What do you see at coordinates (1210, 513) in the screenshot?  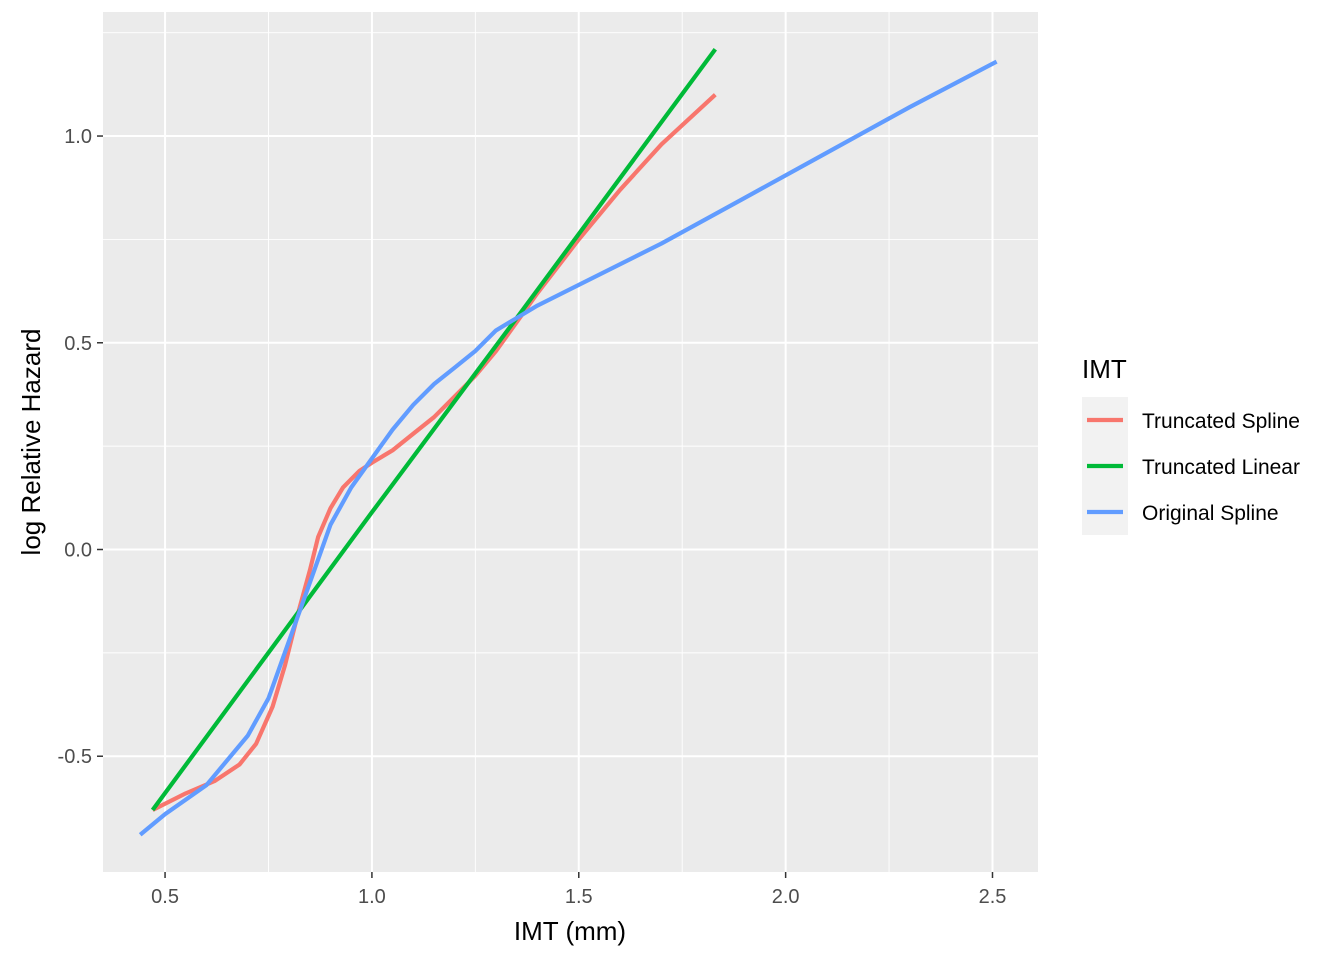 I see `legend-label: Original Spline` at bounding box center [1210, 513].